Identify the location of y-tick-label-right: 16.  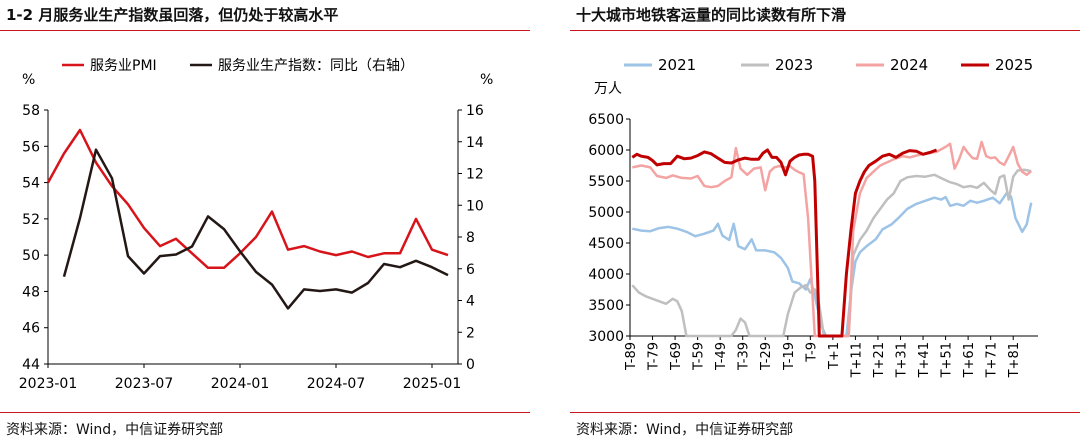
(475, 111).